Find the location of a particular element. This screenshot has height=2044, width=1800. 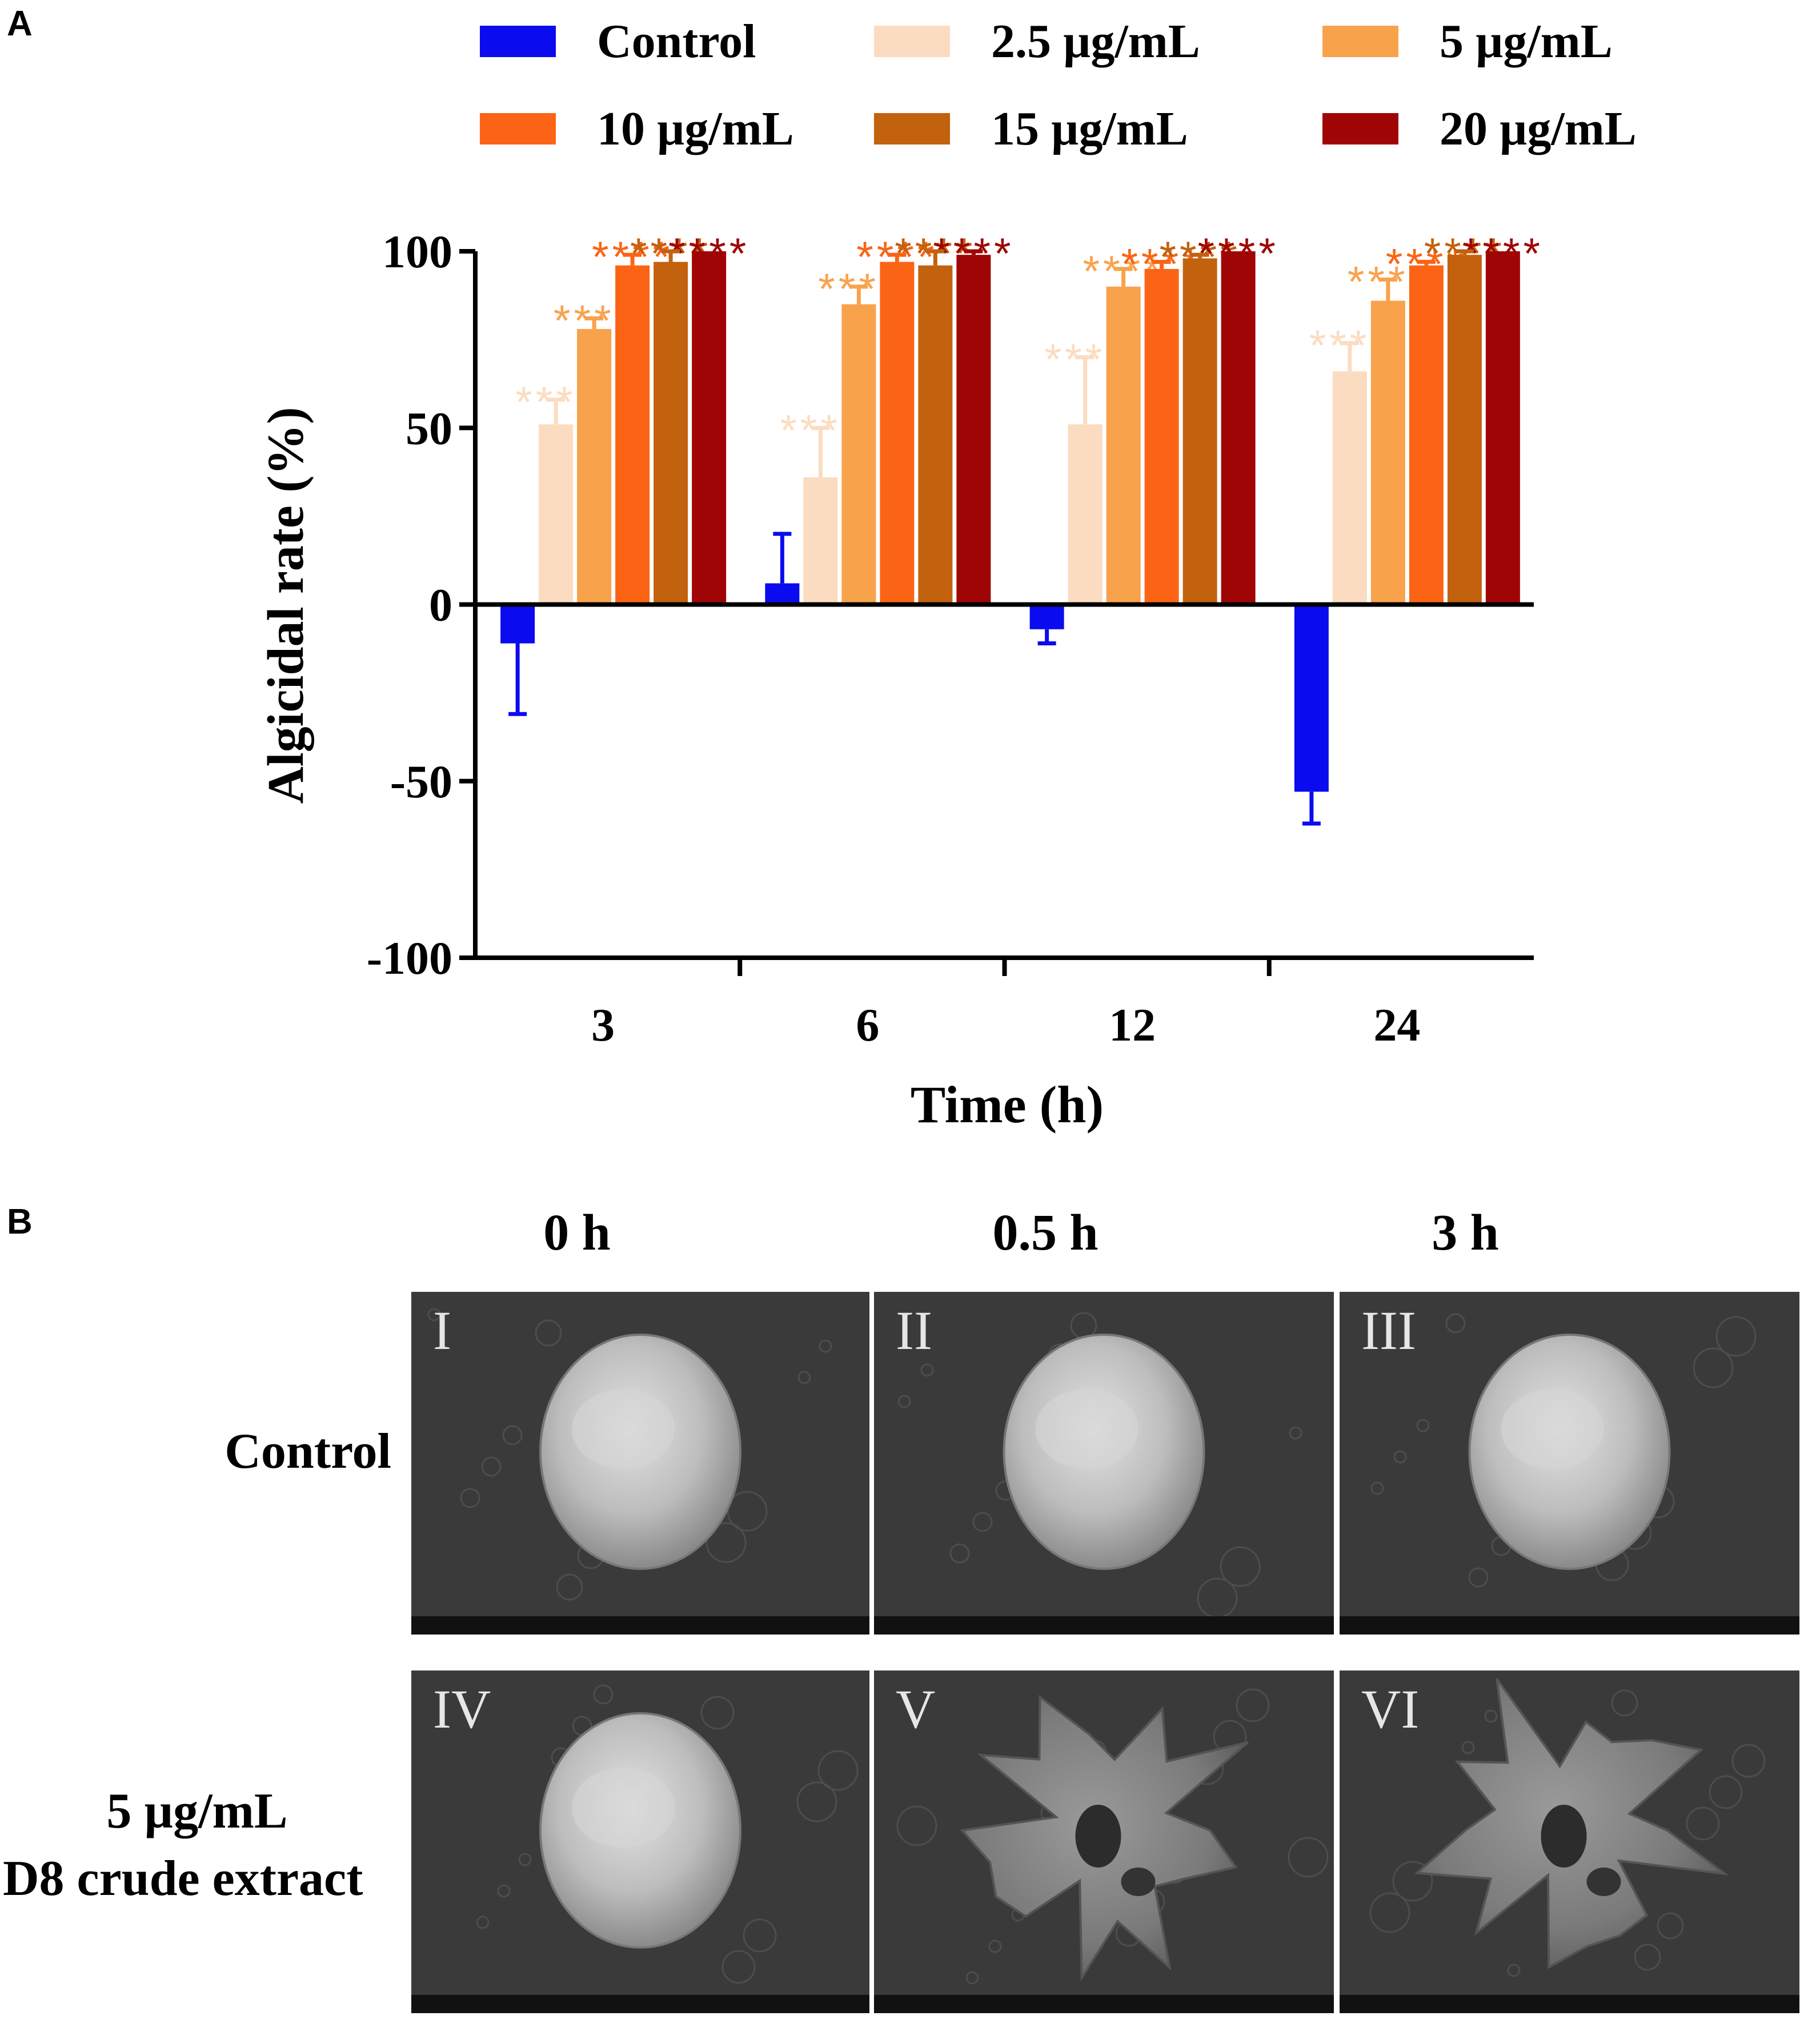

bar-15-g-ml-t3 is located at coordinates (671, 433).